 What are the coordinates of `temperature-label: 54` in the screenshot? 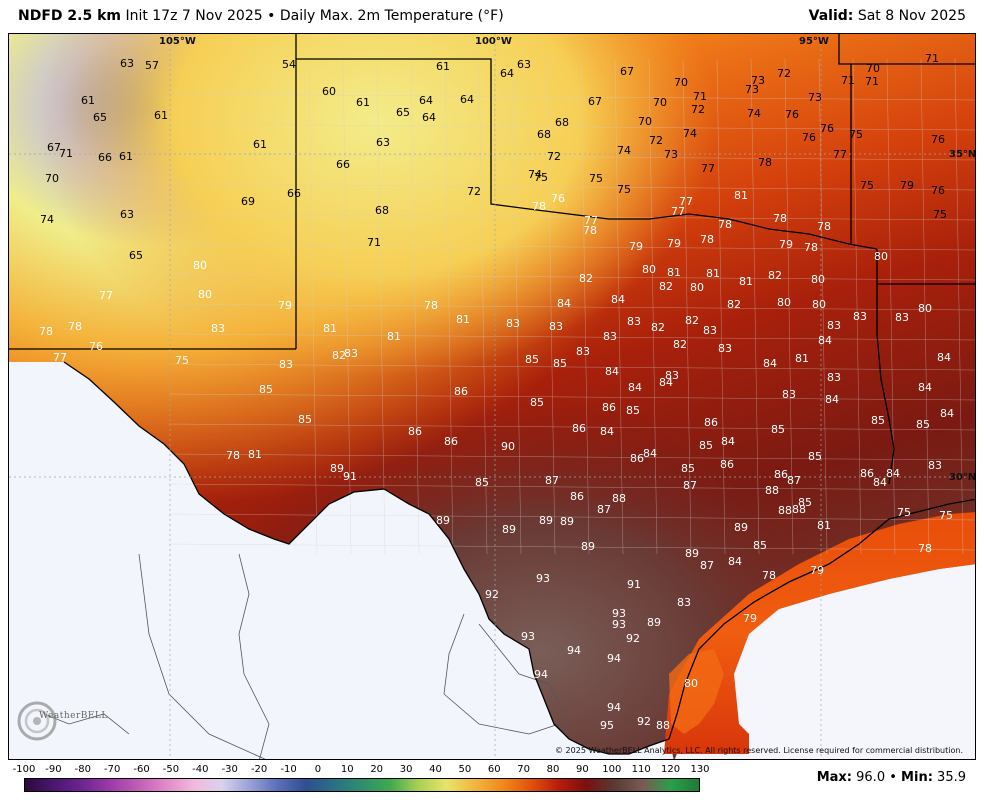 It's located at (289, 64).